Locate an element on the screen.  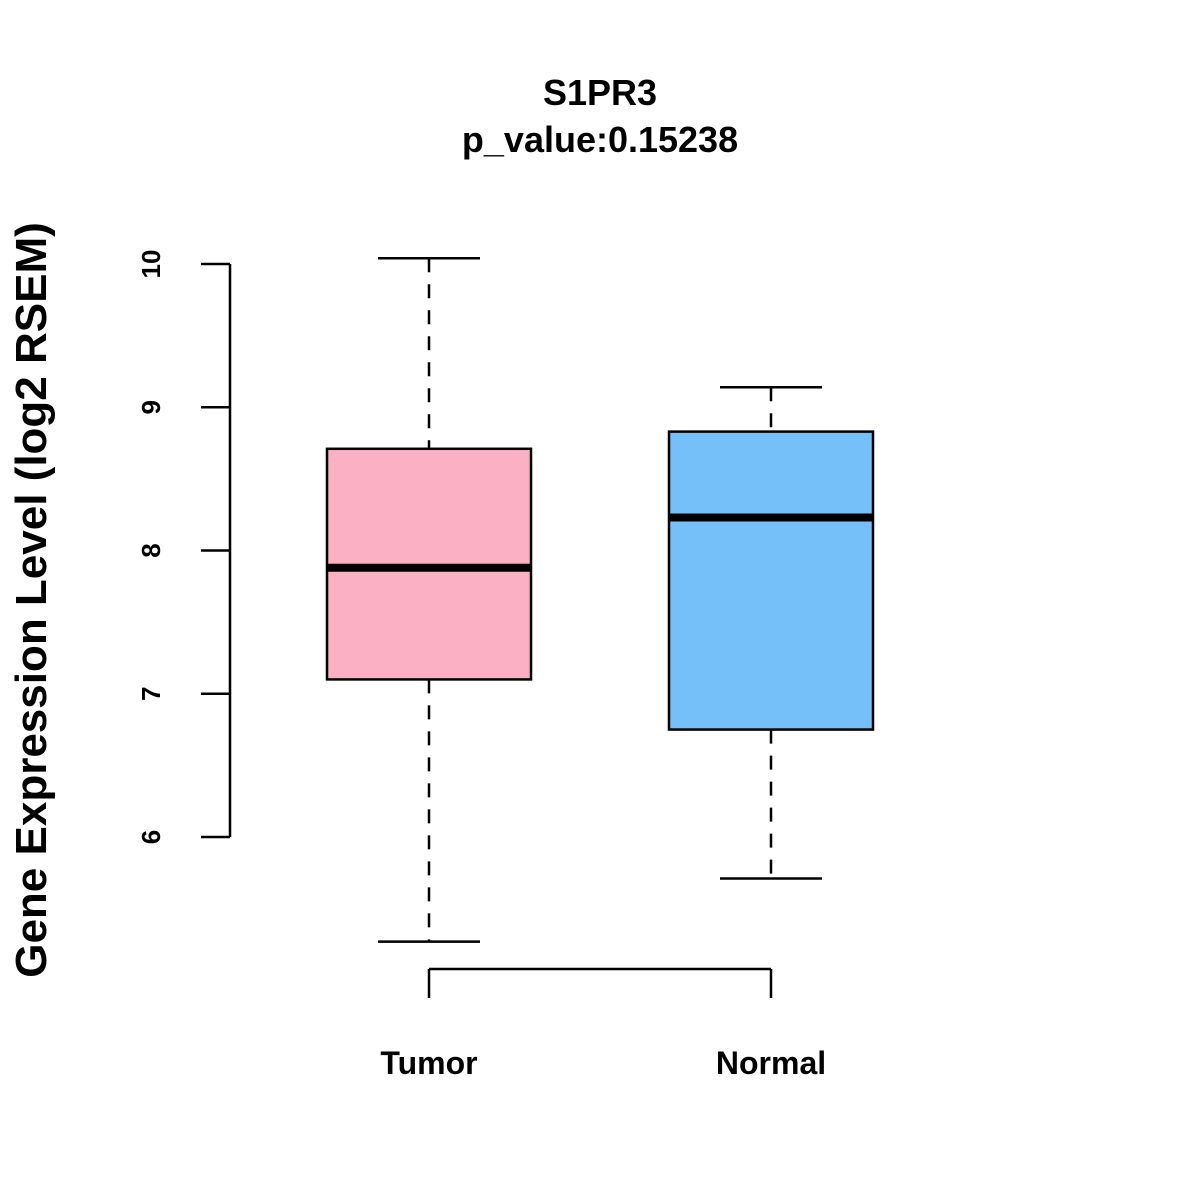
y-tick-label: 10 is located at coordinates (151, 264).